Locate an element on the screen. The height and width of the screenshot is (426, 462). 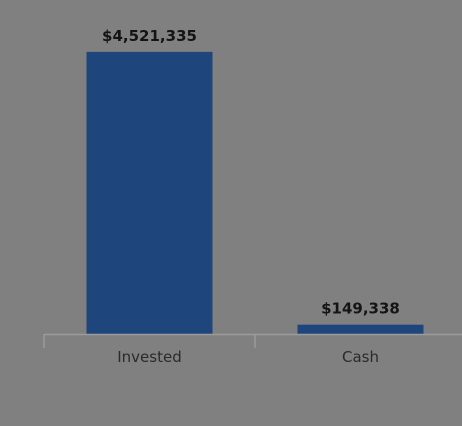
x-axis is located at coordinates (252, 340).